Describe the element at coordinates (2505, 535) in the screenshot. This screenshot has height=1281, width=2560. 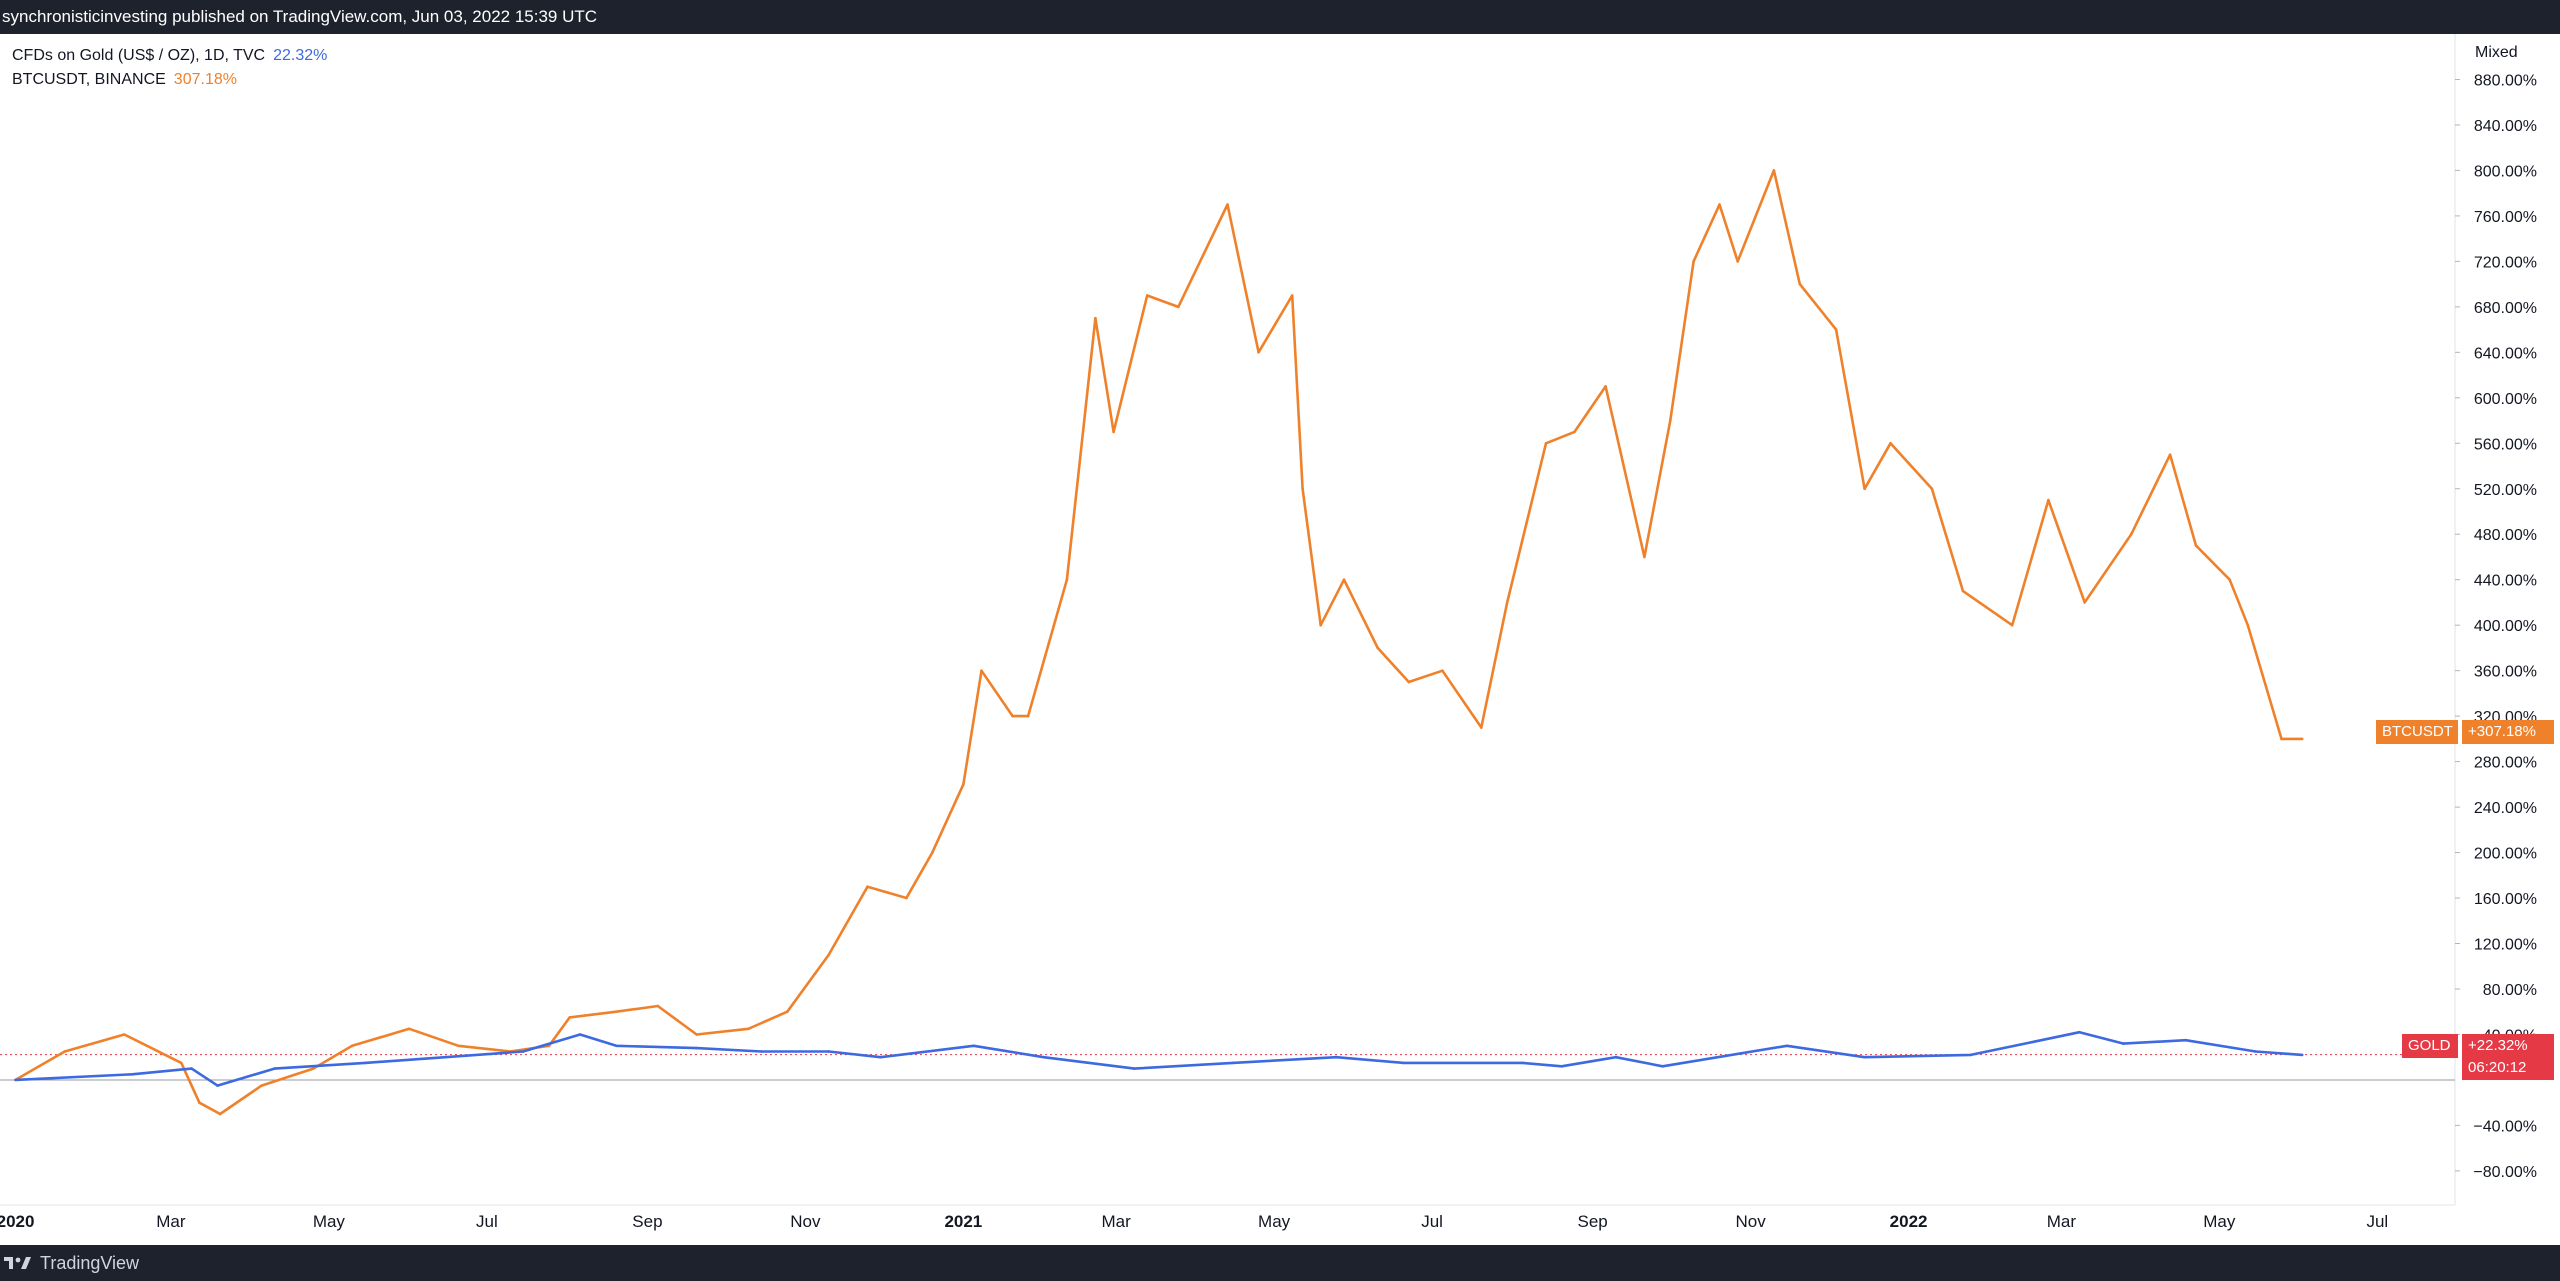
I see `y-tick-label: 480.00%` at that location.